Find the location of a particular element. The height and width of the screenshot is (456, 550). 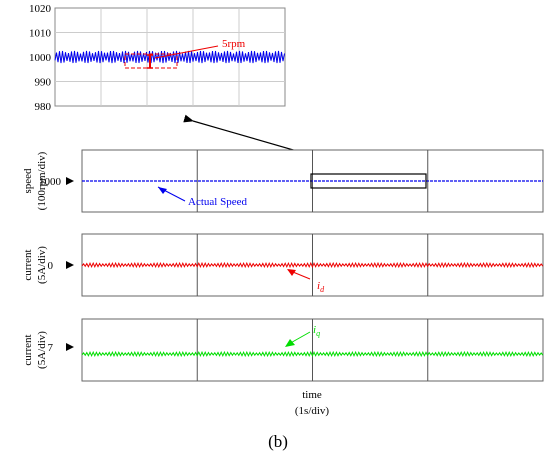

iq-grid is located at coordinates (312, 350).